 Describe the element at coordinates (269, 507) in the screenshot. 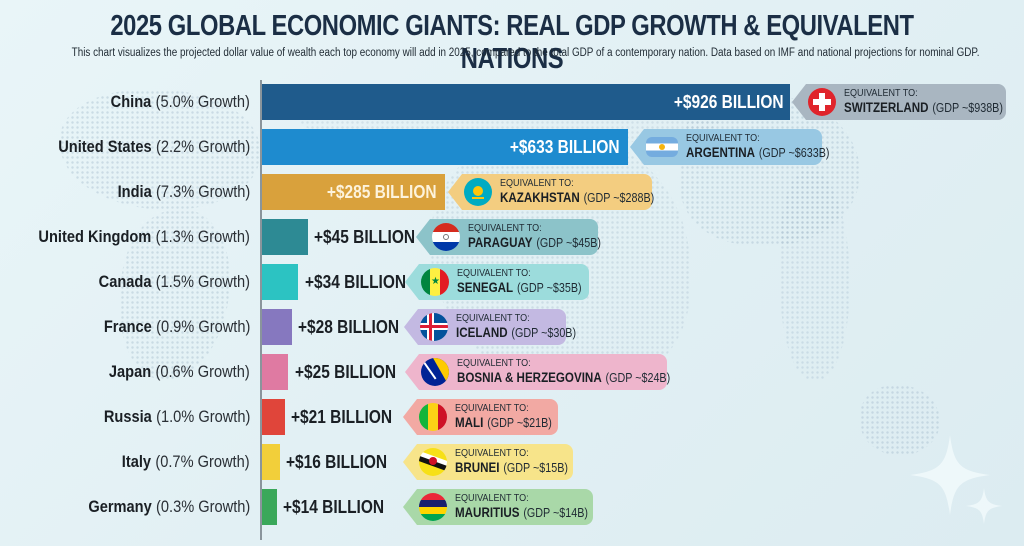

I see `bar-germany` at that location.